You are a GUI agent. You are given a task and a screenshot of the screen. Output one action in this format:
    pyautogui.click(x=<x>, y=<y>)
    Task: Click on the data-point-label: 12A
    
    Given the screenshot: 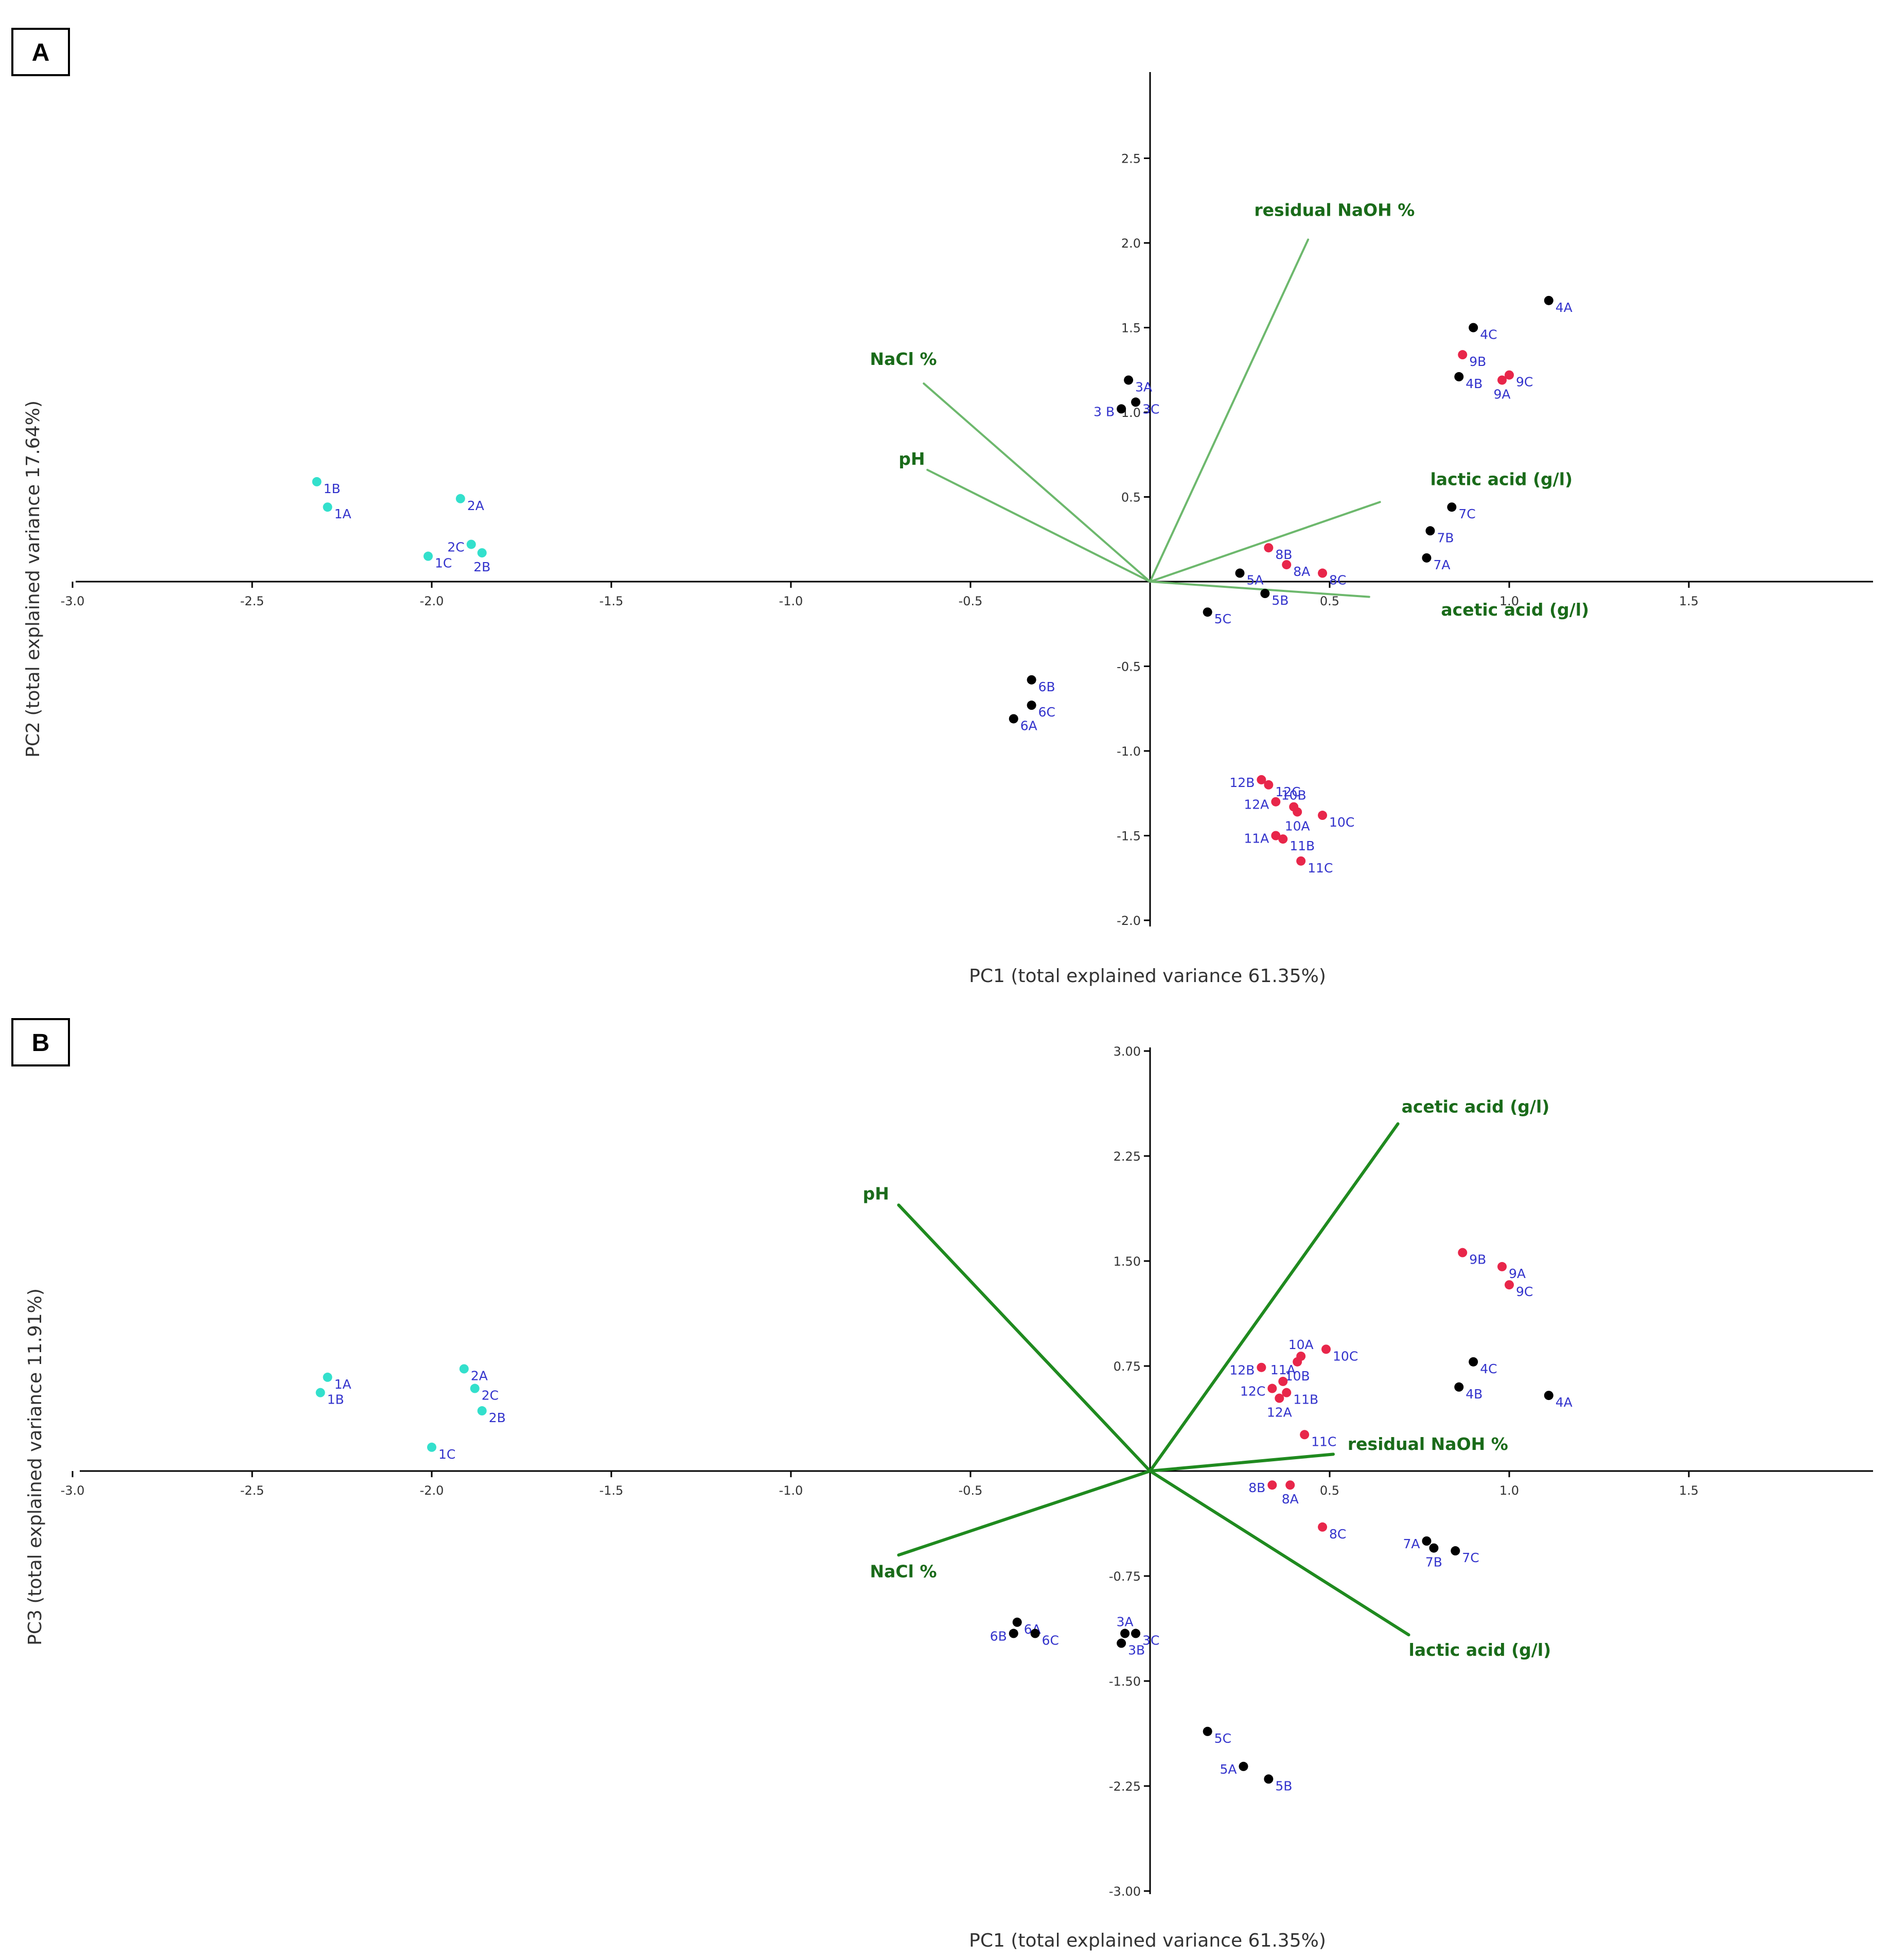 What is the action you would take?
    pyautogui.click(x=1280, y=1412)
    